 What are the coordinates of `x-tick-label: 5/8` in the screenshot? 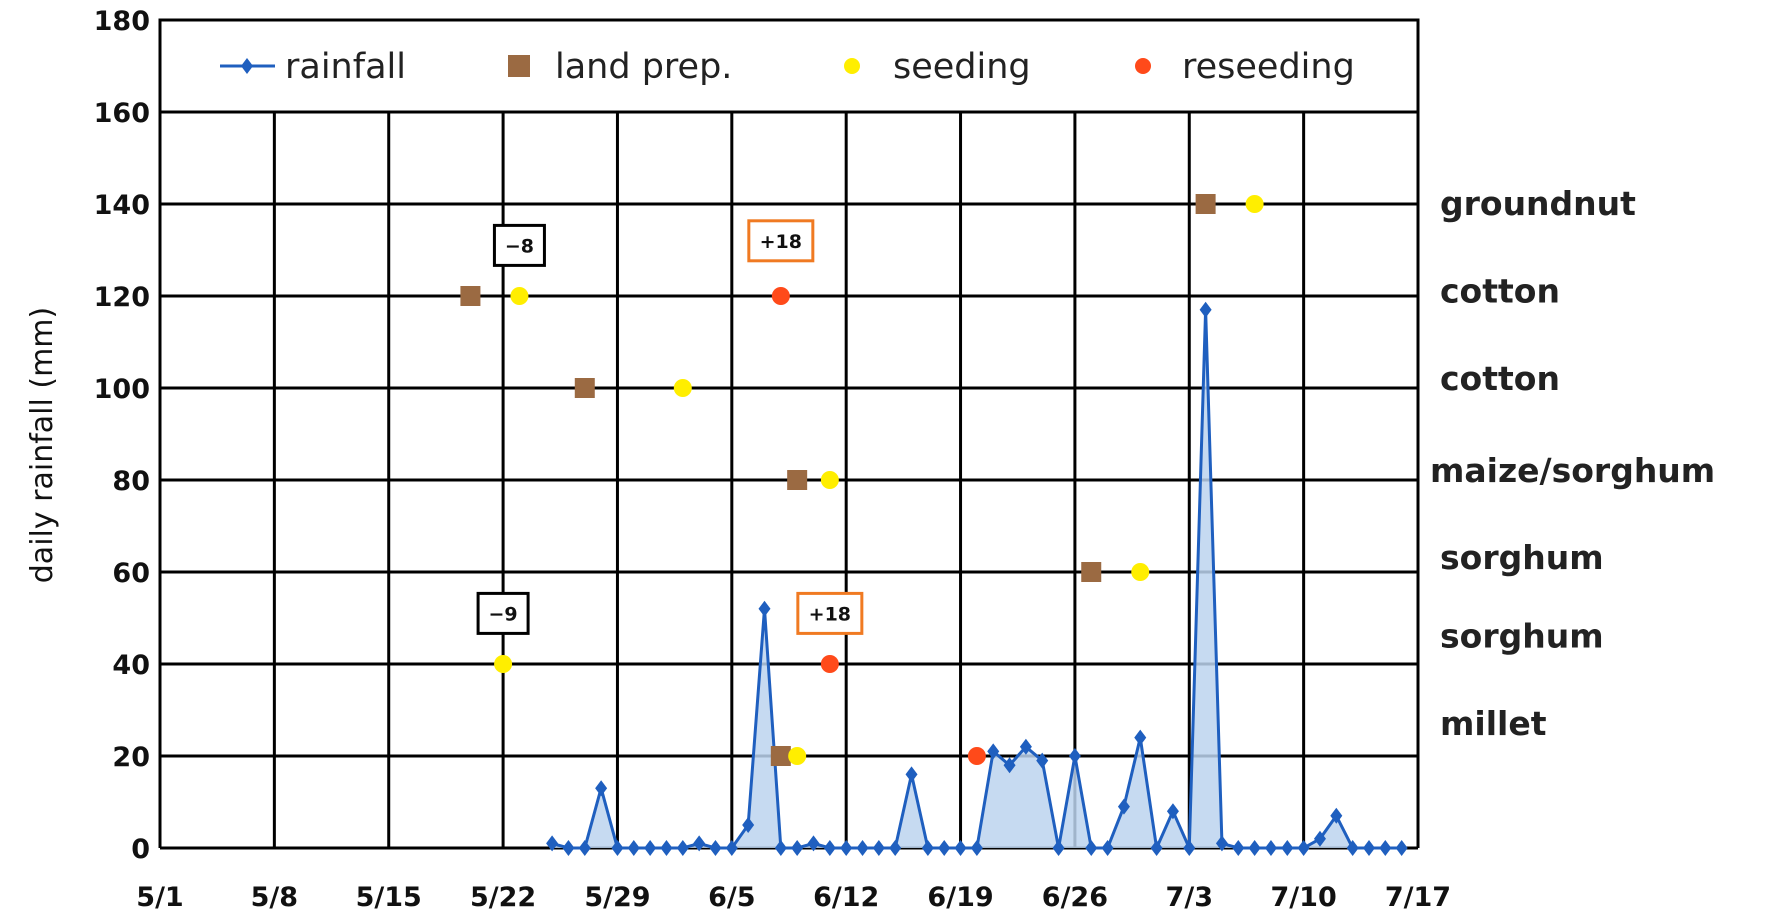 It's located at (274, 897).